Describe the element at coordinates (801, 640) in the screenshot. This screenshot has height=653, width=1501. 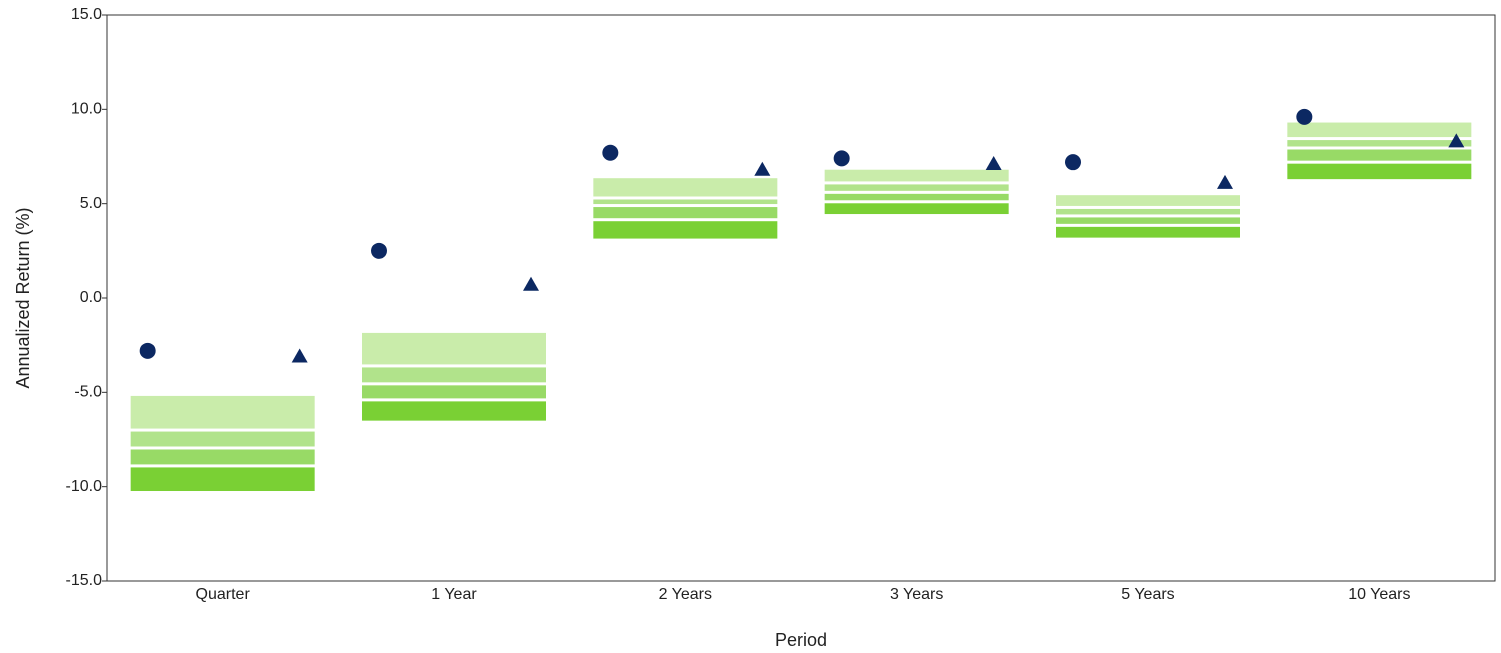
I see `x-axis-label: Period` at that location.